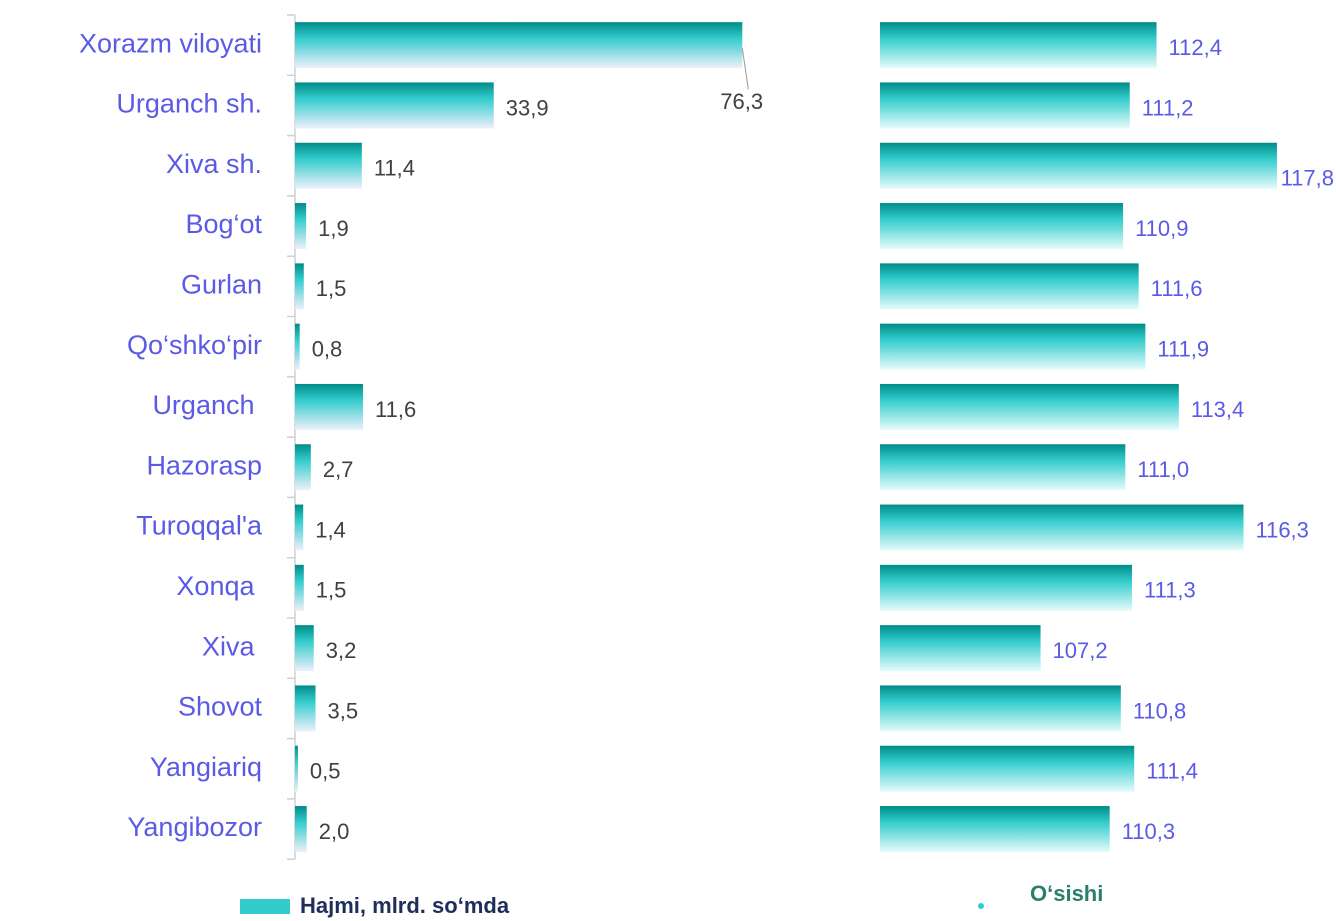  I want to click on value-label: 107,2, so click(1080, 650).